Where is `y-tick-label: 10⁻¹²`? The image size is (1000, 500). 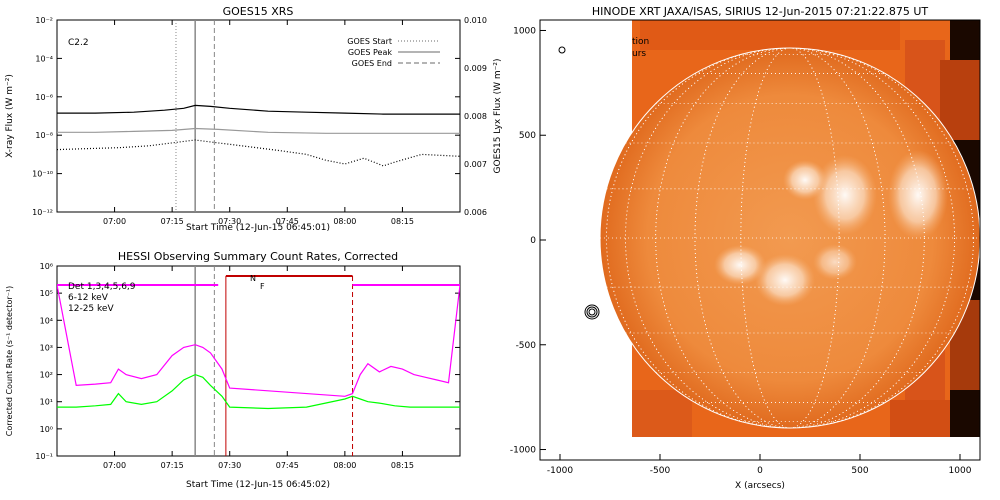 y-tick-label: 10⁻¹² is located at coordinates (42, 212).